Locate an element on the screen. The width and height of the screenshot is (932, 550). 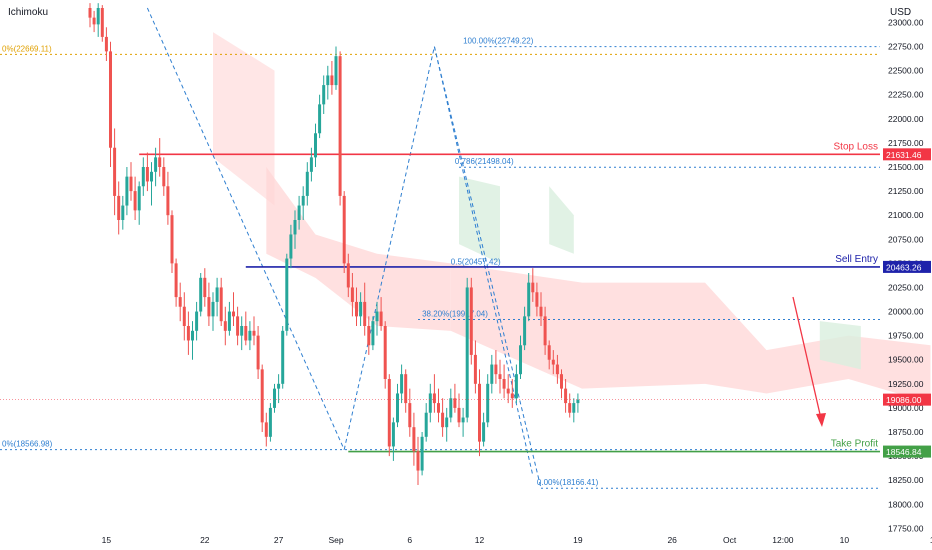
level-price-badge is located at coordinates (907, 154).